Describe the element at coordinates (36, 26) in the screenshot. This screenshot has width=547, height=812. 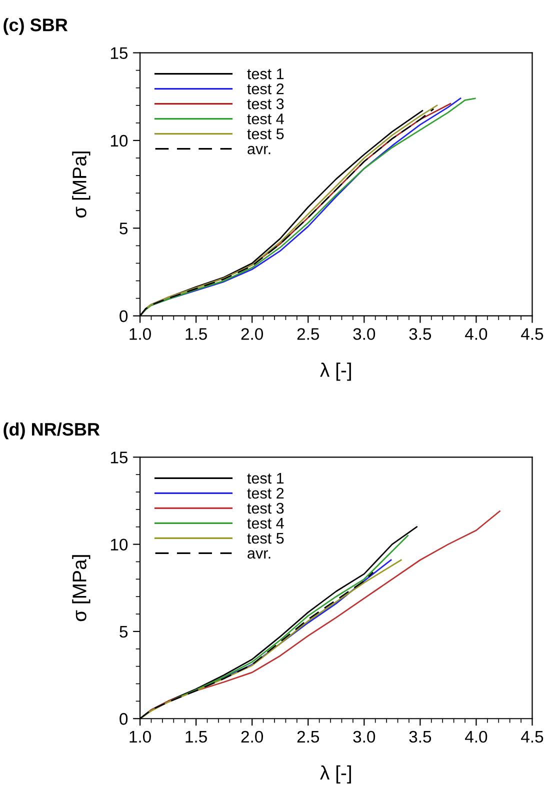
I see `chart-title: (c) SBR` at that location.